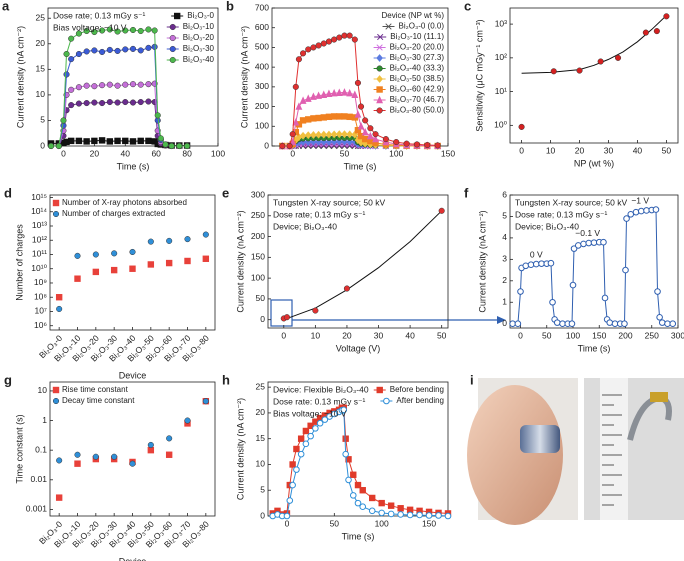  Describe the element at coordinates (40, 282) in the screenshot. I see `y-tick-label: 10⁹` at that location.